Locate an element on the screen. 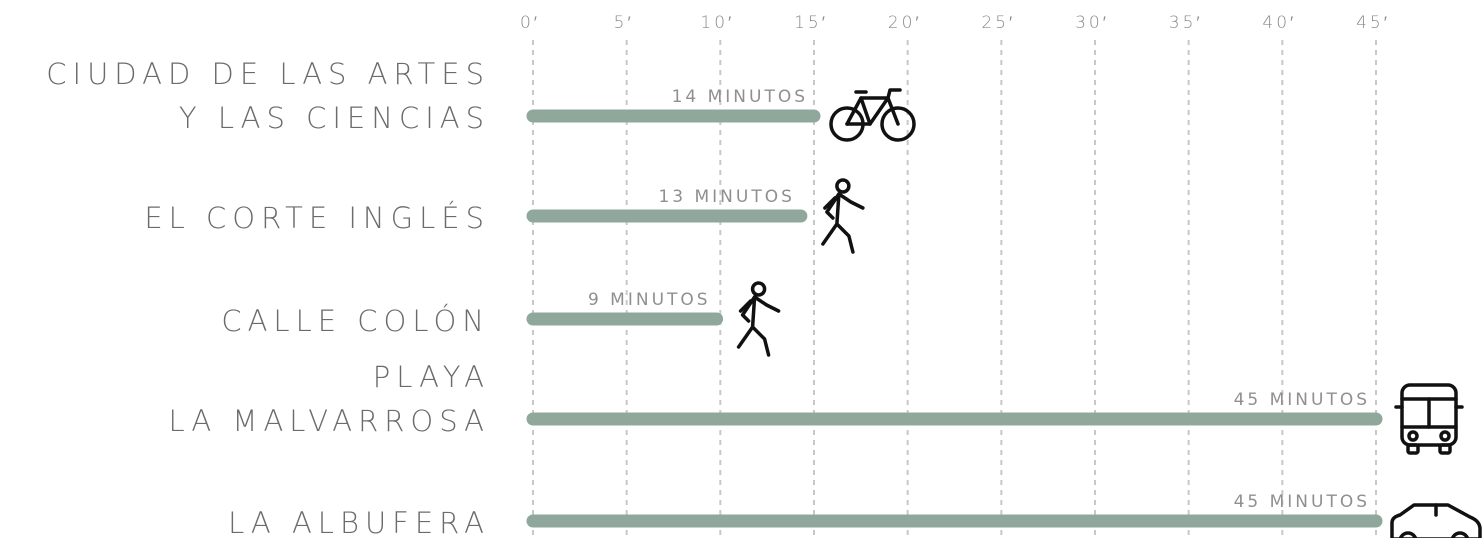 The image size is (1483, 538). data-label: 14 MINUTOS is located at coordinates (740, 97).